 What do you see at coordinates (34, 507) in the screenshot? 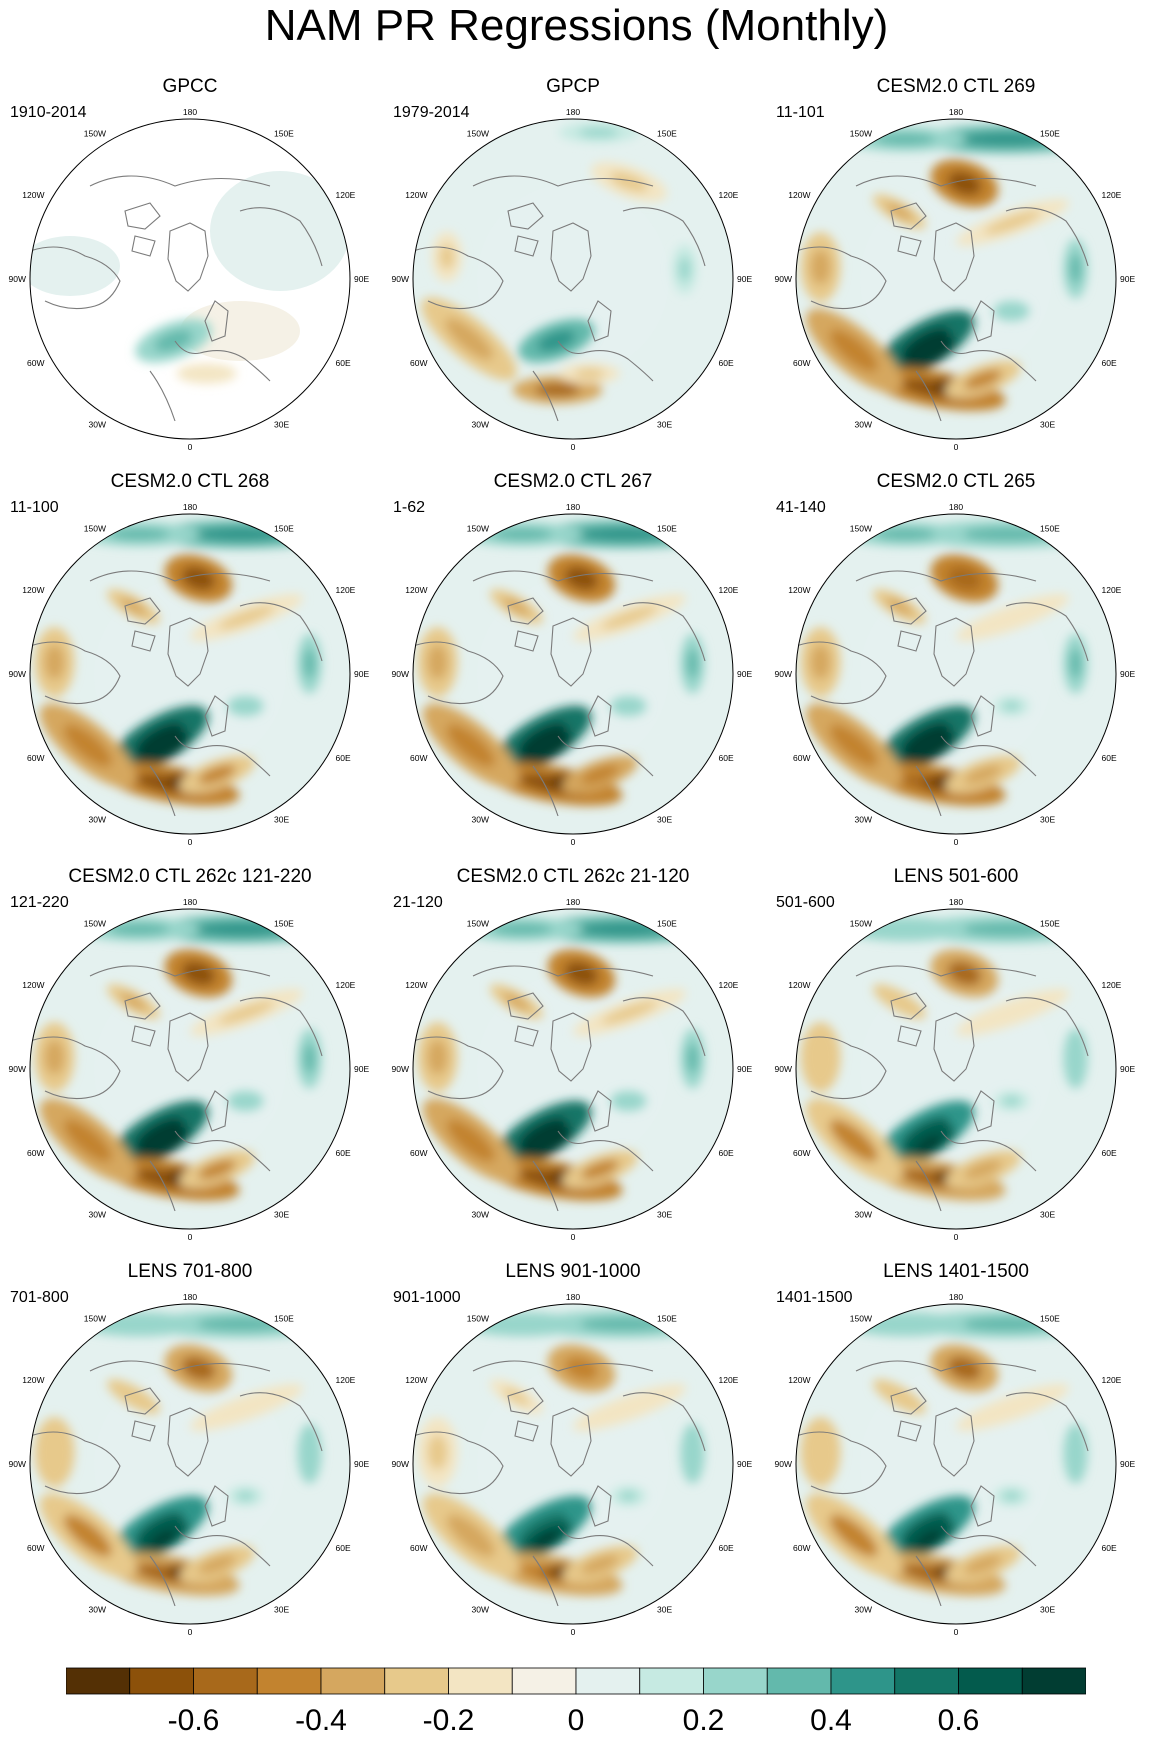
I see `panel-year-range: 11-100` at bounding box center [34, 507].